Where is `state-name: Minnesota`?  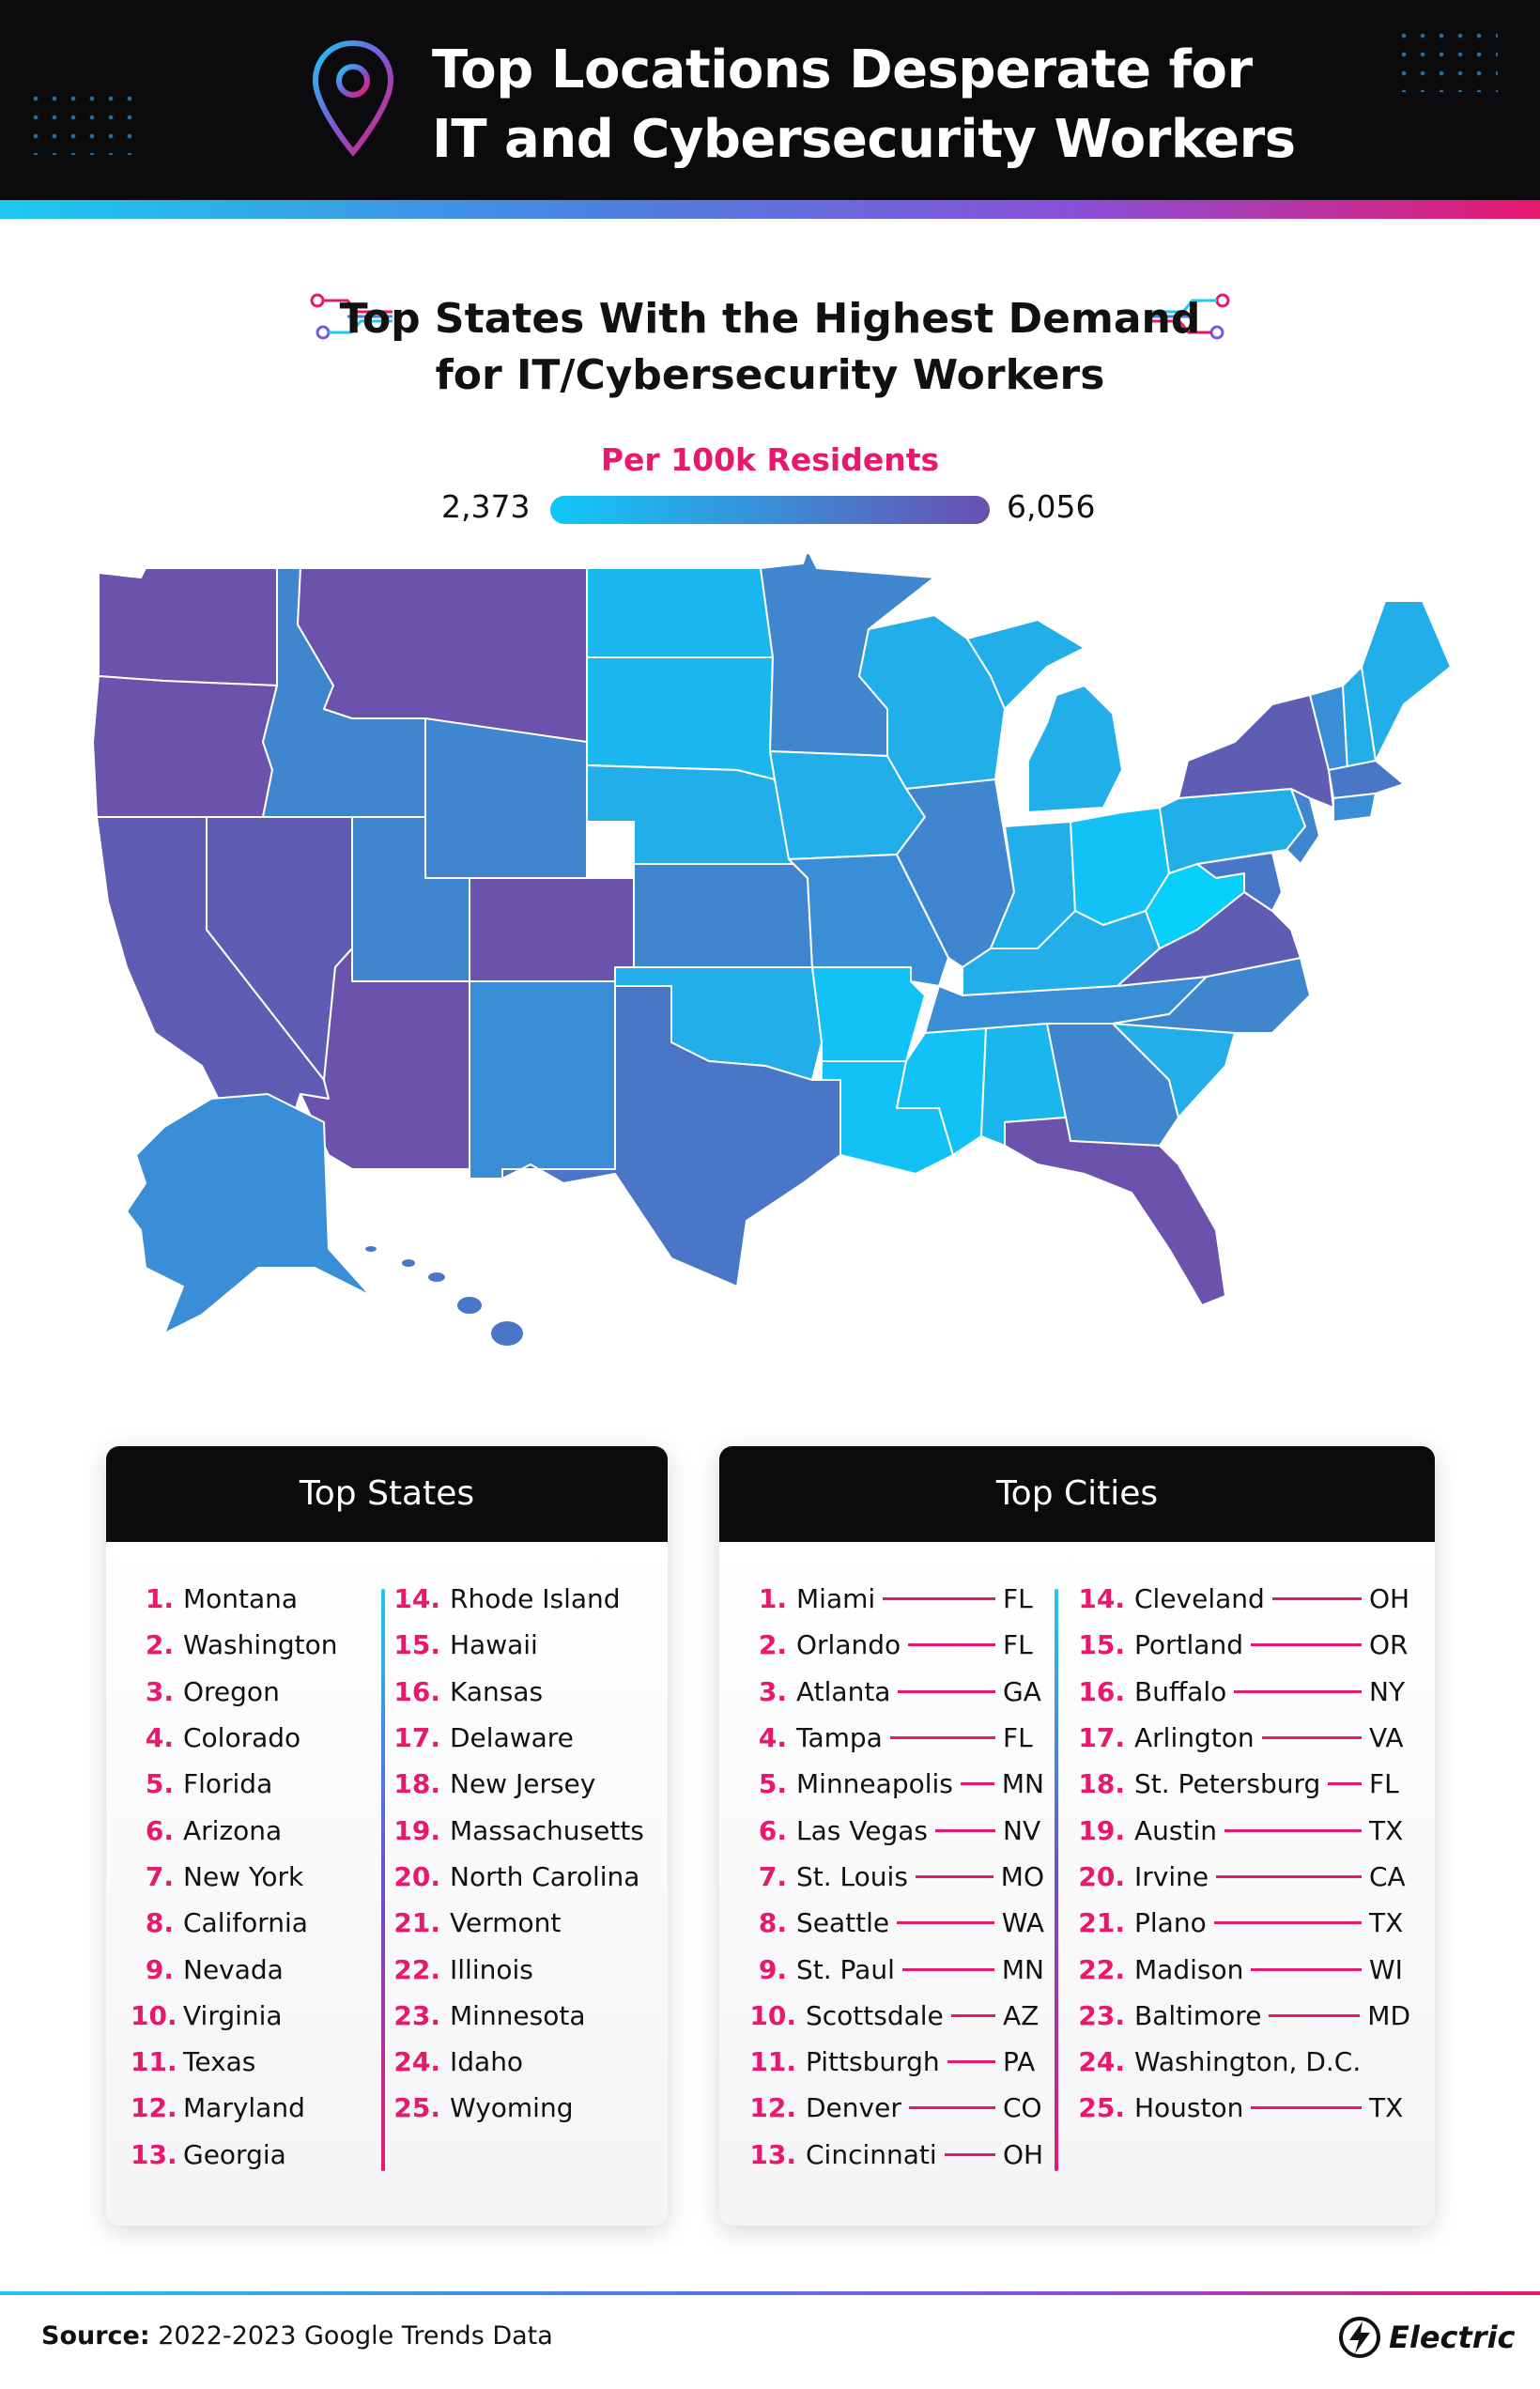 state-name: Minnesota is located at coordinates (518, 2015).